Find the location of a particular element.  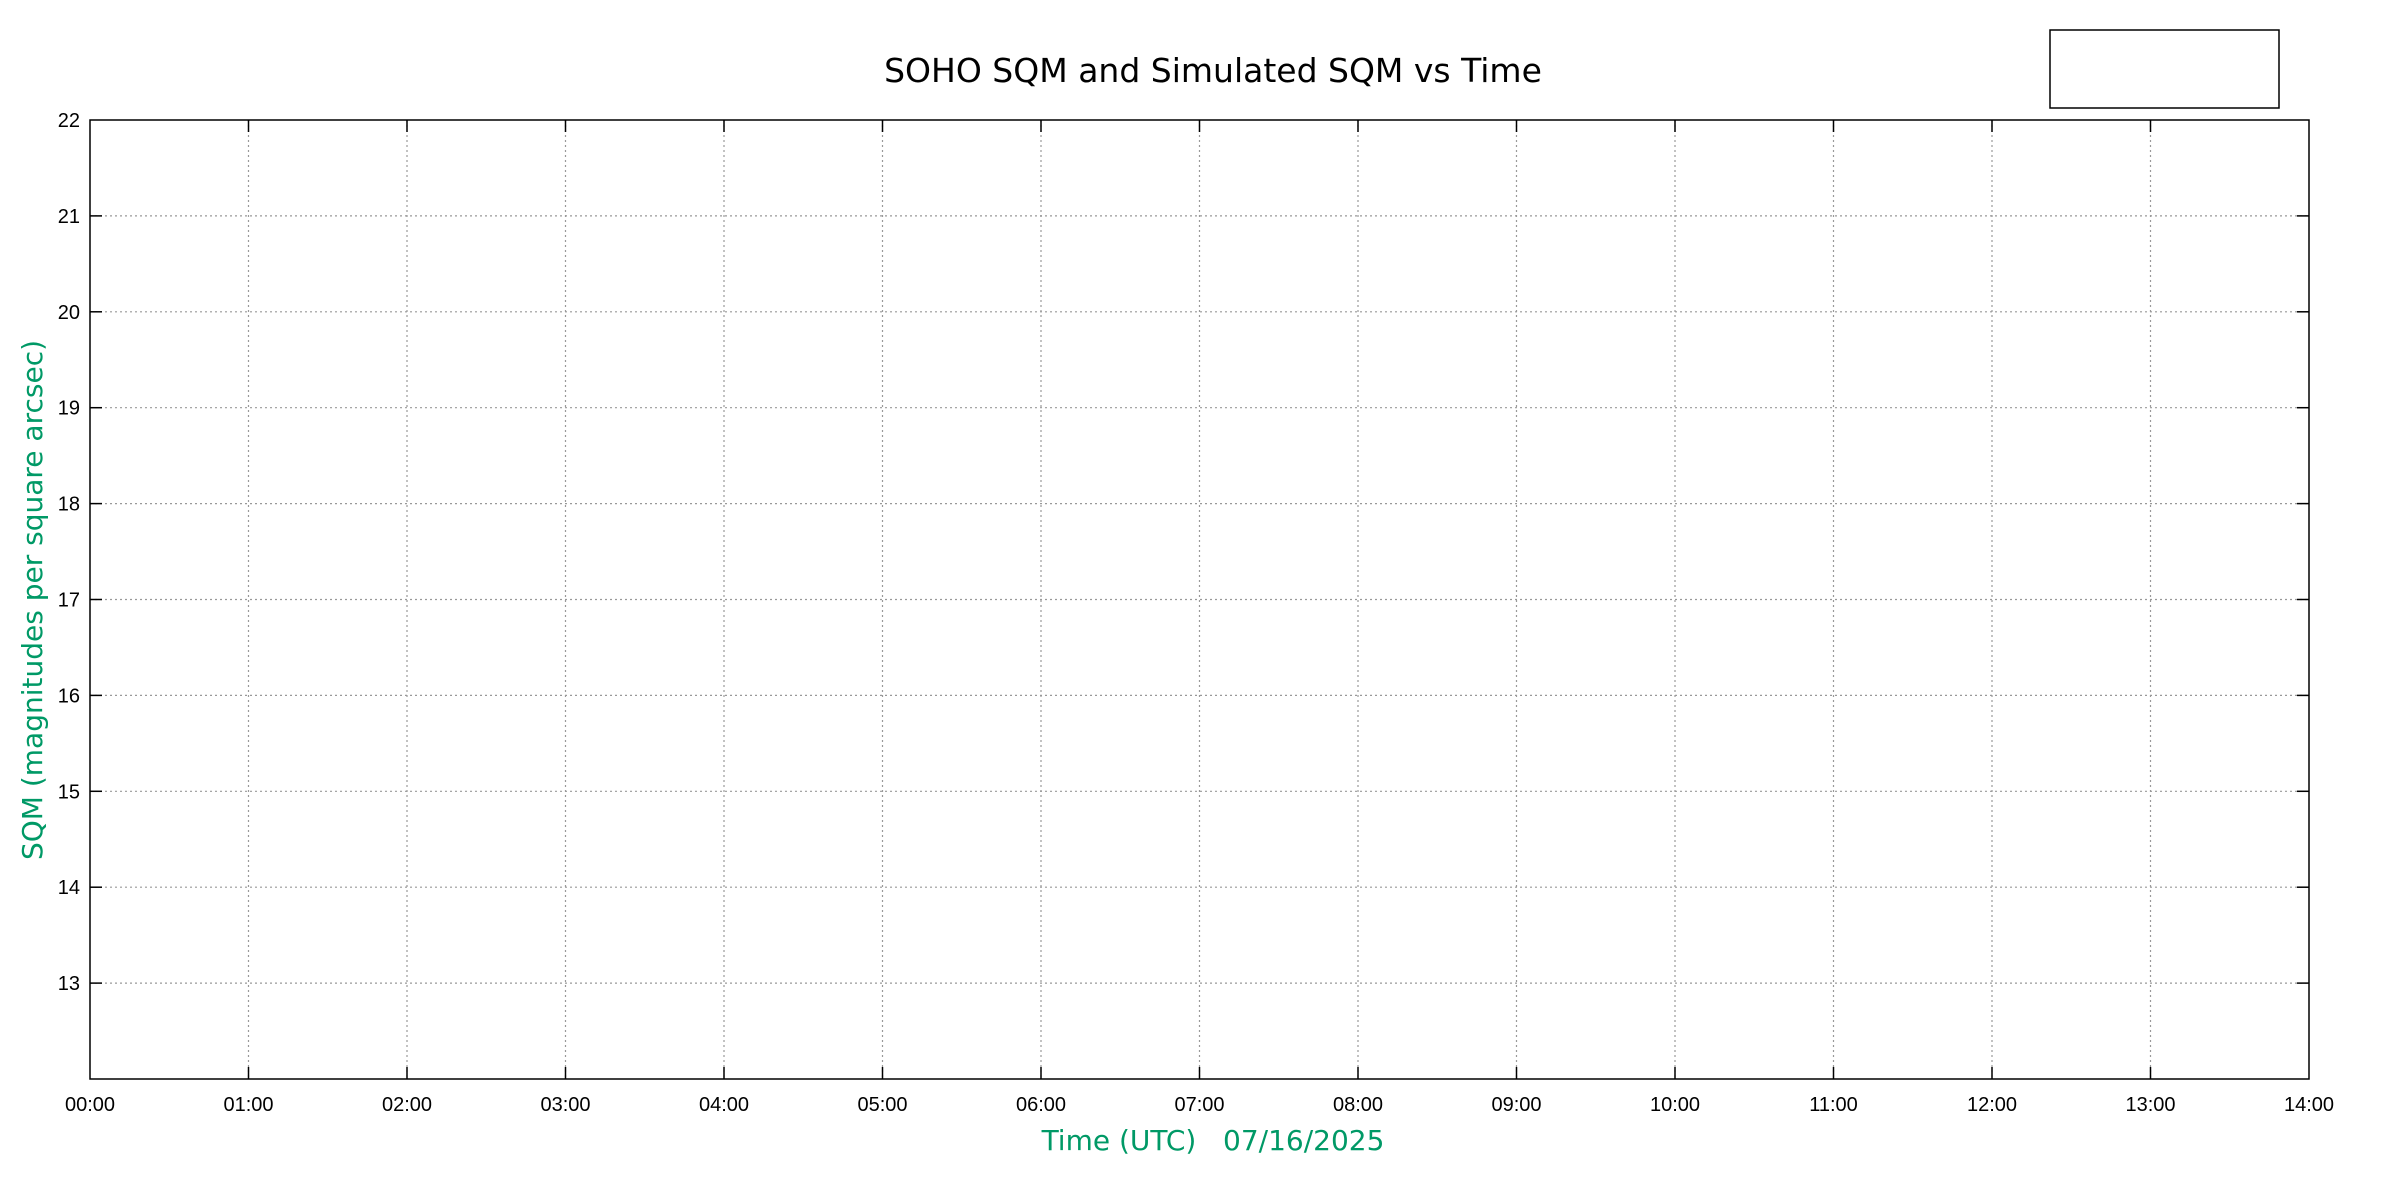

x-tick-label: 08:00 is located at coordinates (1358, 1105).